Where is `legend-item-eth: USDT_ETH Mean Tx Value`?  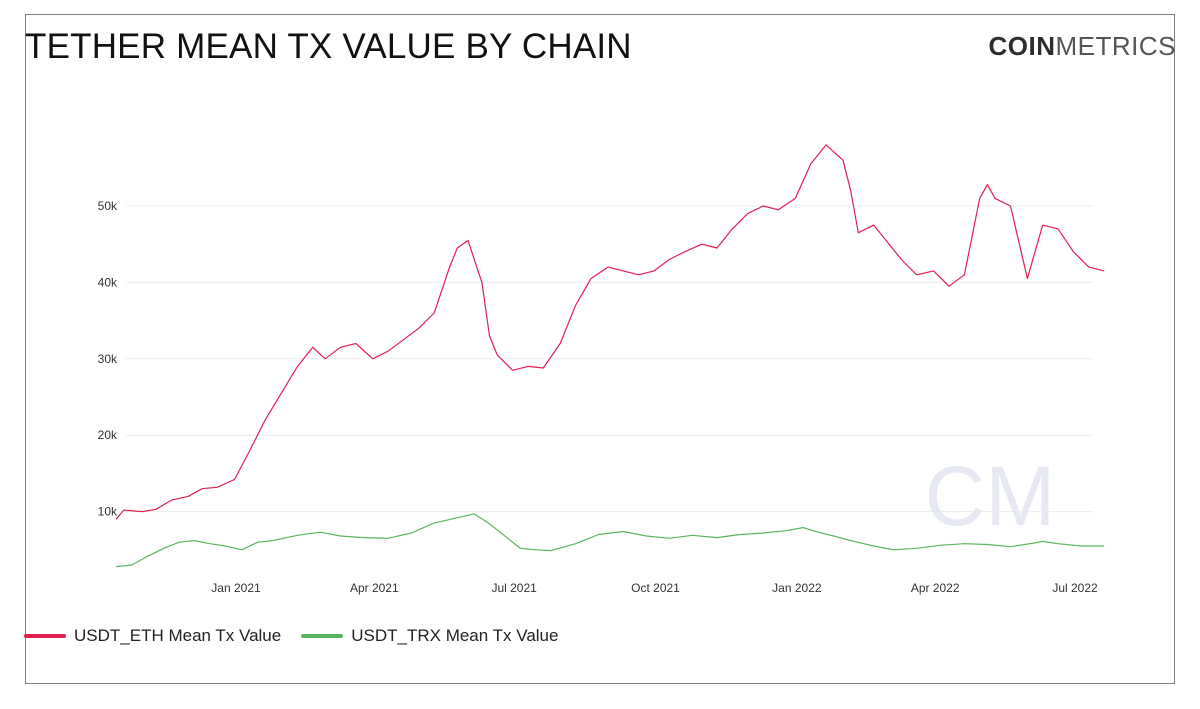
legend-item-eth: USDT_ETH Mean Tx Value is located at coordinates (152, 636).